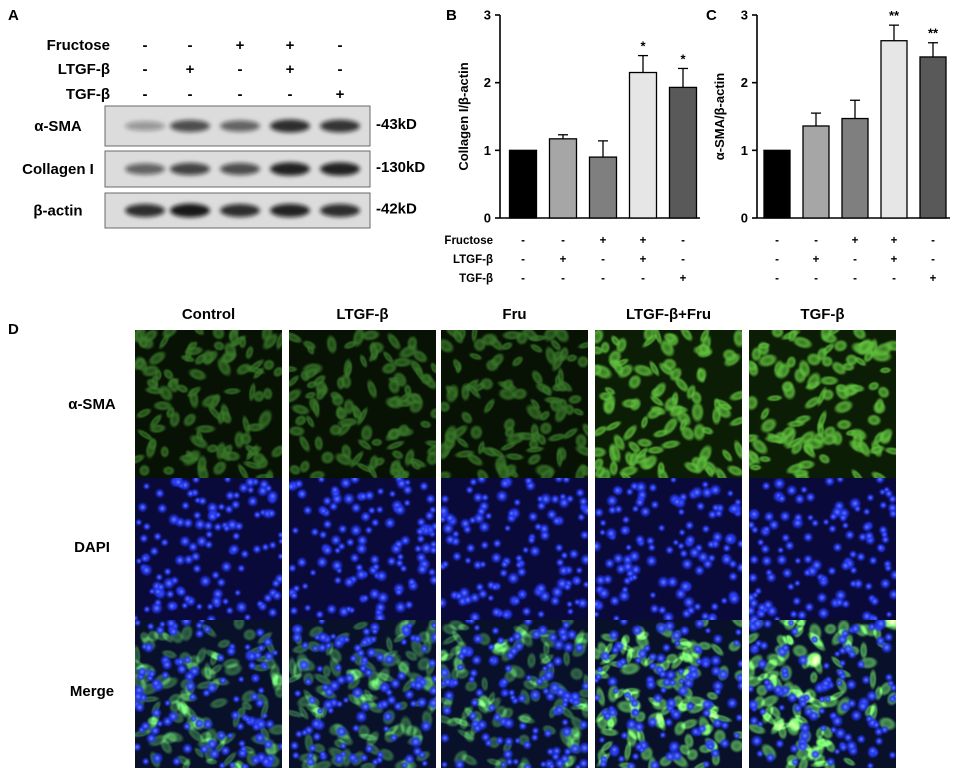  What do you see at coordinates (668, 549) in the screenshot?
I see `dapi-image-ltgf-fru` at bounding box center [668, 549].